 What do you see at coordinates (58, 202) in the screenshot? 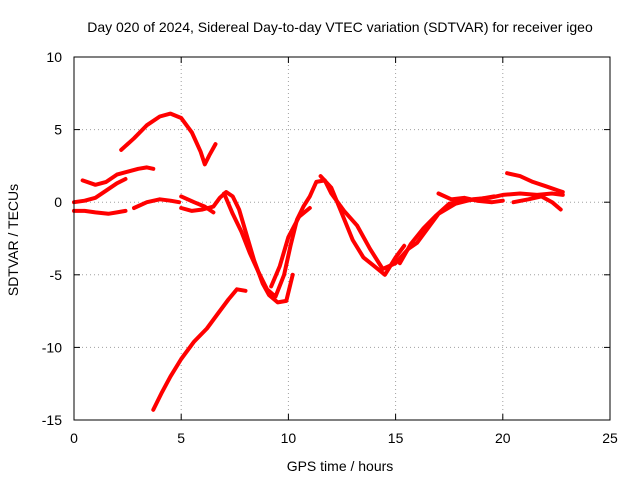
I see `y-tick-label: 0` at bounding box center [58, 202].